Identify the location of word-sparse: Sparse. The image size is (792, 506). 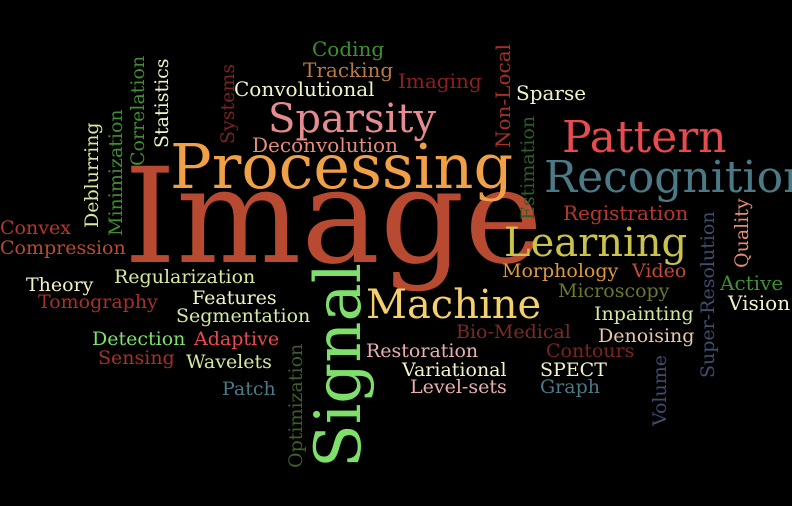
(551, 93).